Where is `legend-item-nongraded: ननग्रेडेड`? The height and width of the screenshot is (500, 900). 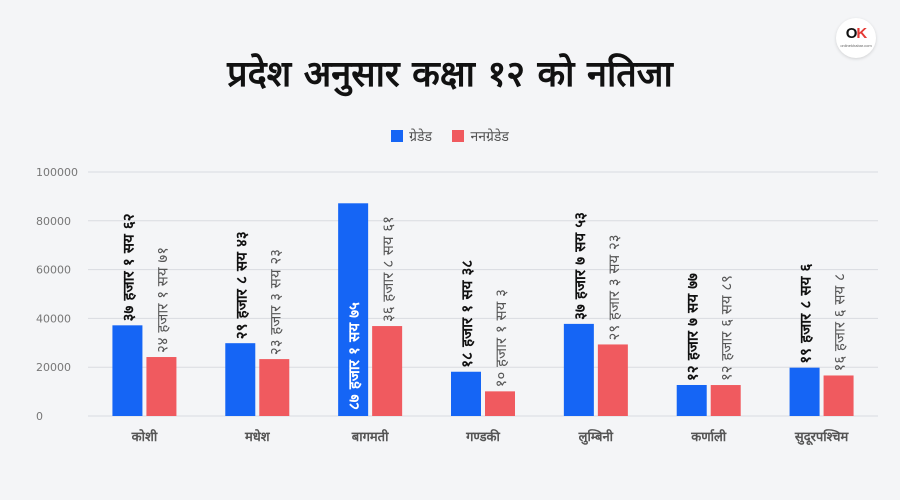 legend-item-nongraded: ननग्रेडेड is located at coordinates (480, 136).